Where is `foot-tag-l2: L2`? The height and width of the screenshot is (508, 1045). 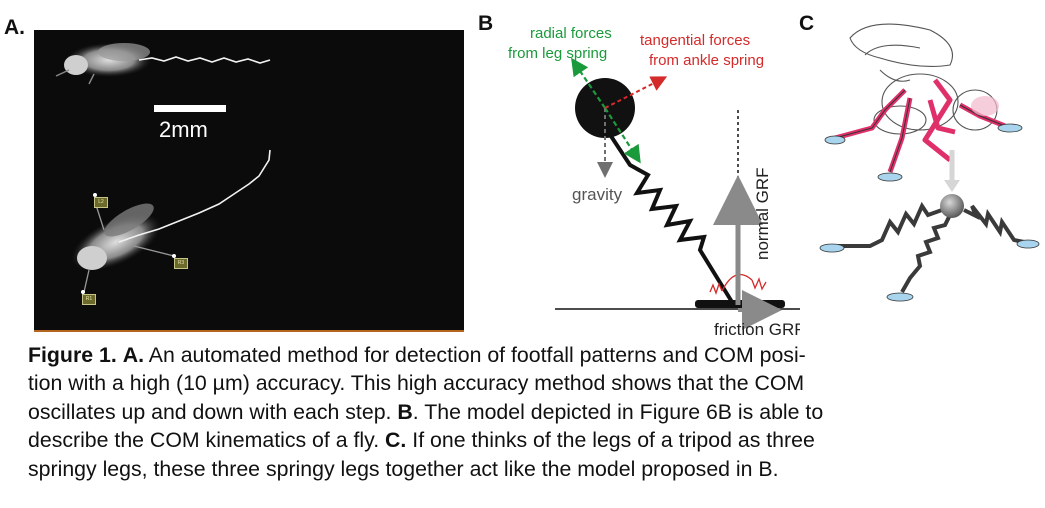 foot-tag-l2: L2 is located at coordinates (101, 202).